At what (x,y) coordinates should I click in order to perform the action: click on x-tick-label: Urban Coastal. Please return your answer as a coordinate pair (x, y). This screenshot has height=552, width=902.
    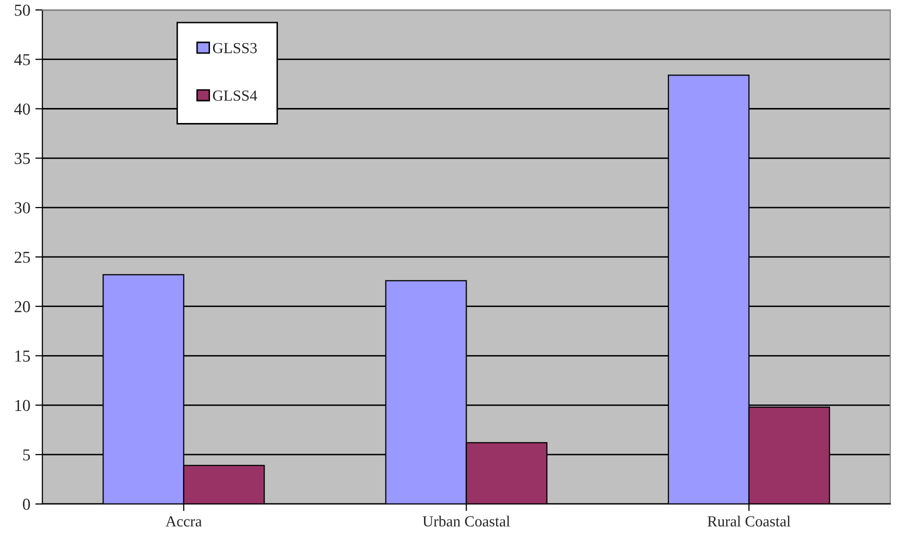
    Looking at the image, I should click on (466, 521).